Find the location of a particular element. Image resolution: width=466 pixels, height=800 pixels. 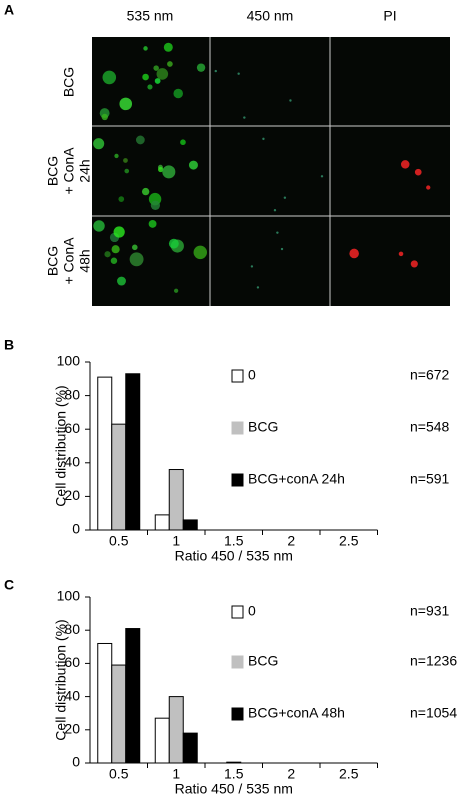

column-header: PI is located at coordinates (389, 16).